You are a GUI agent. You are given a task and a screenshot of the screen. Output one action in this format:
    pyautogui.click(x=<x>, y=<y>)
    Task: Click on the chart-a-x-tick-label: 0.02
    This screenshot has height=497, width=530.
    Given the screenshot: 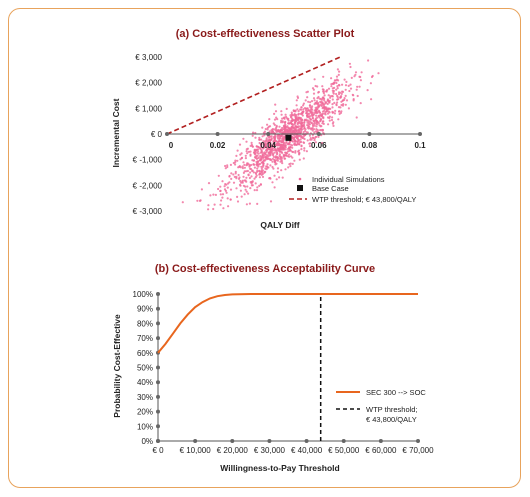 What is the action you would take?
    pyautogui.click(x=218, y=145)
    